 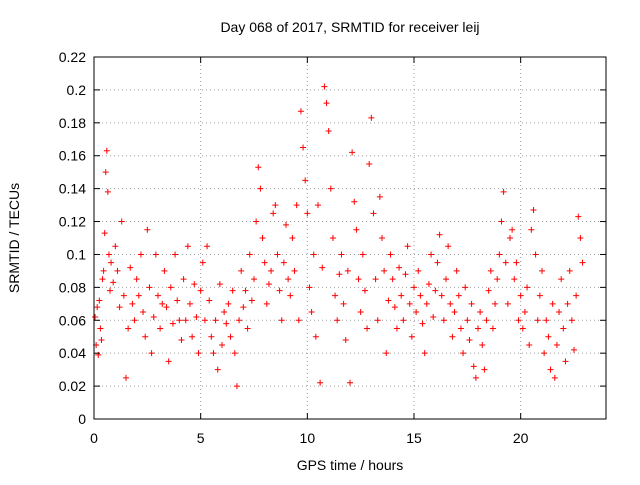 I want to click on y-tick-label: 0.1, so click(x=77, y=254).